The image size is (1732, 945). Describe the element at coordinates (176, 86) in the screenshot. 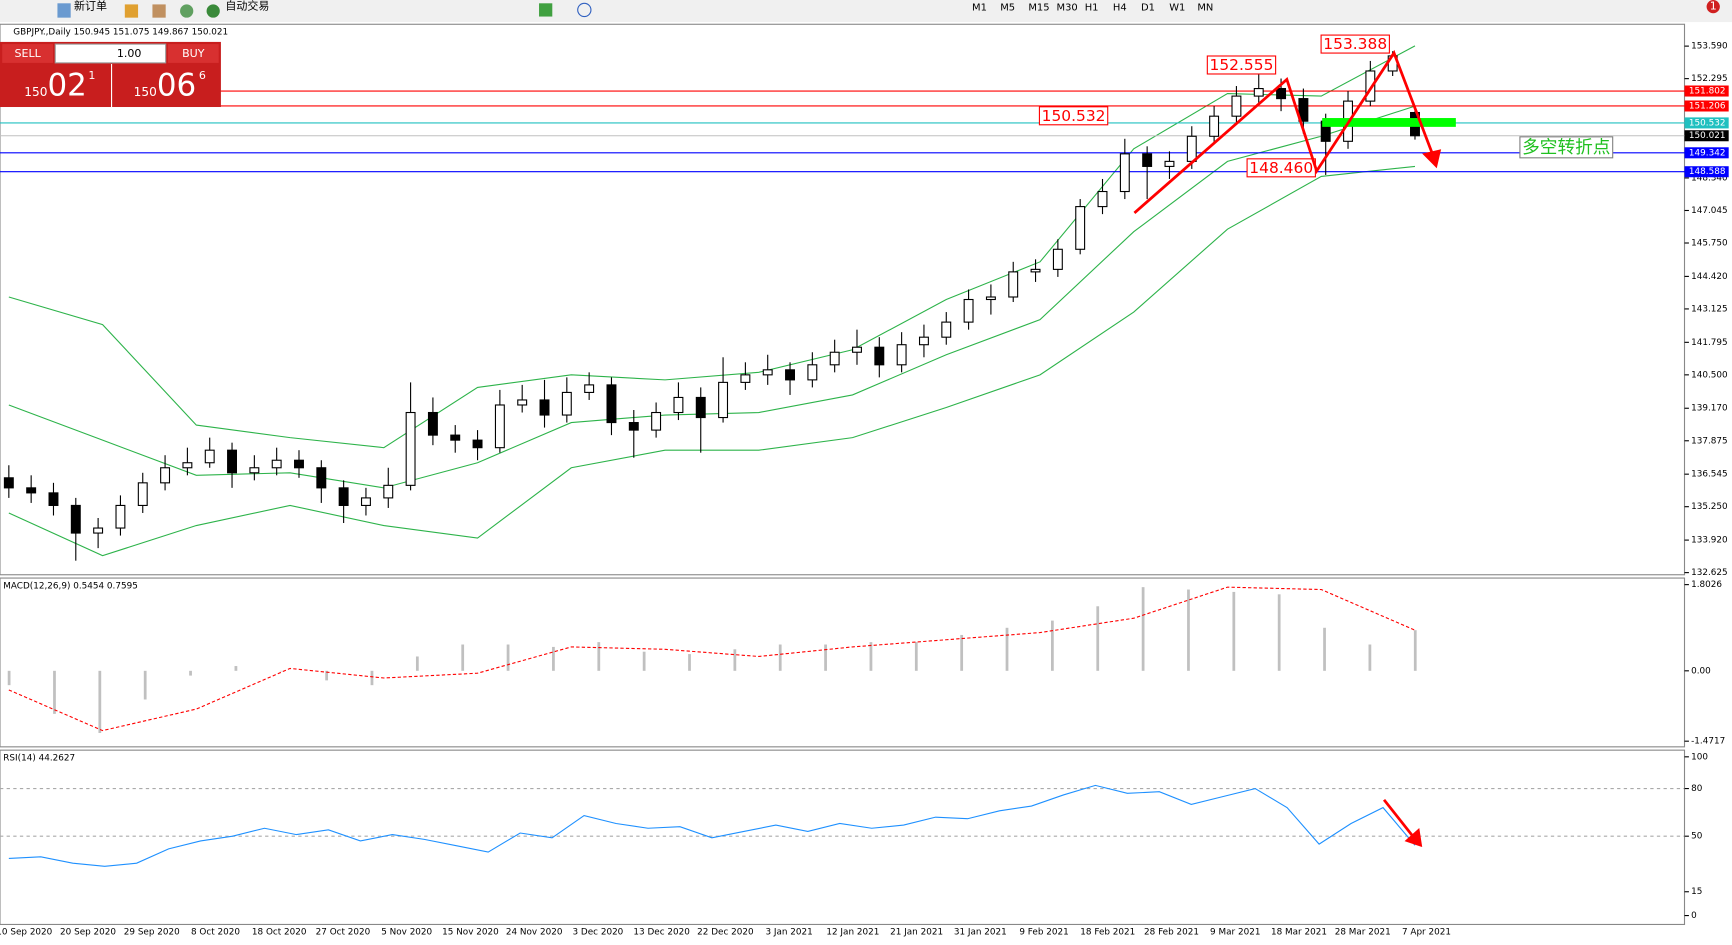

I see `ask-pips: 06` at that location.